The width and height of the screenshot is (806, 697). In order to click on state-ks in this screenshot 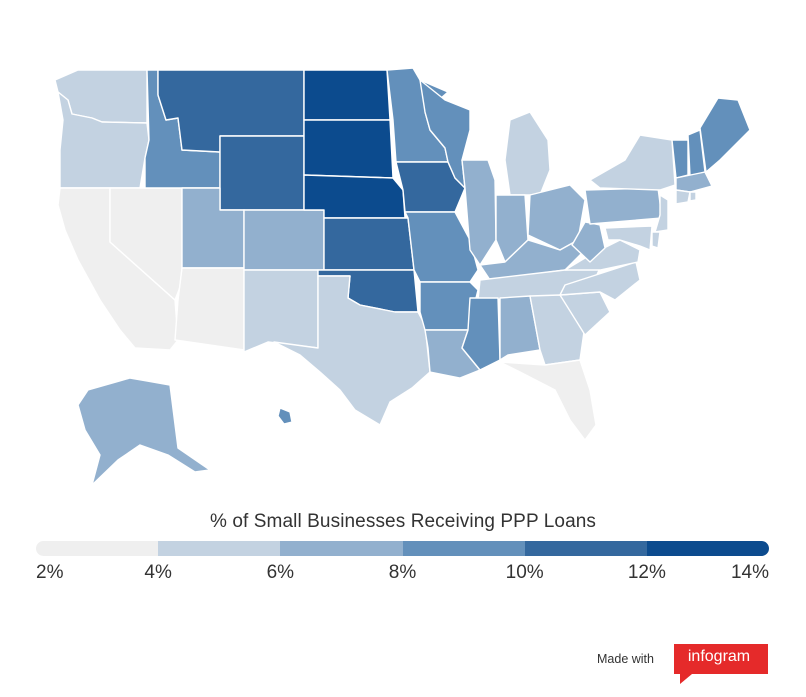, I will do `click(369, 244)`.